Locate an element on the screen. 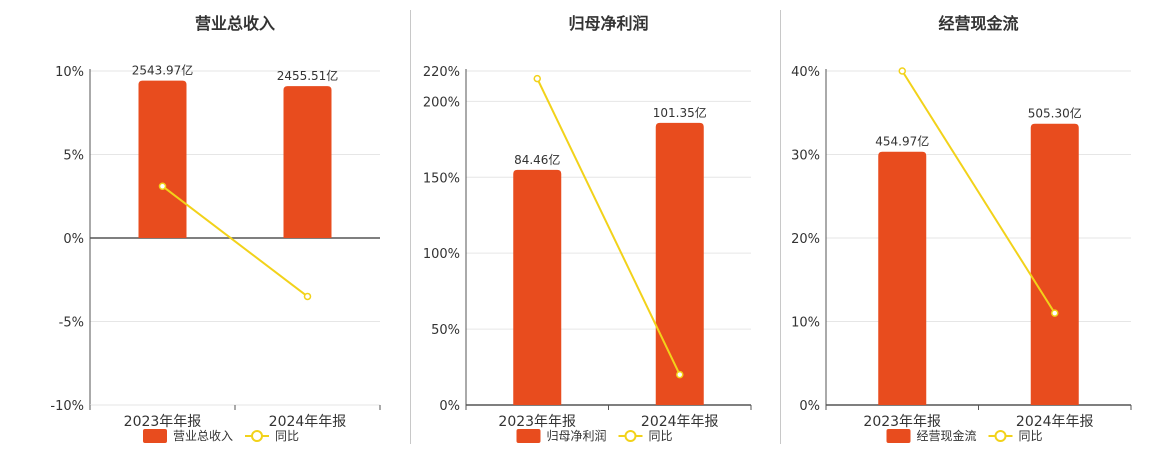  bar-data-label: 84.46亿 is located at coordinates (537, 159).